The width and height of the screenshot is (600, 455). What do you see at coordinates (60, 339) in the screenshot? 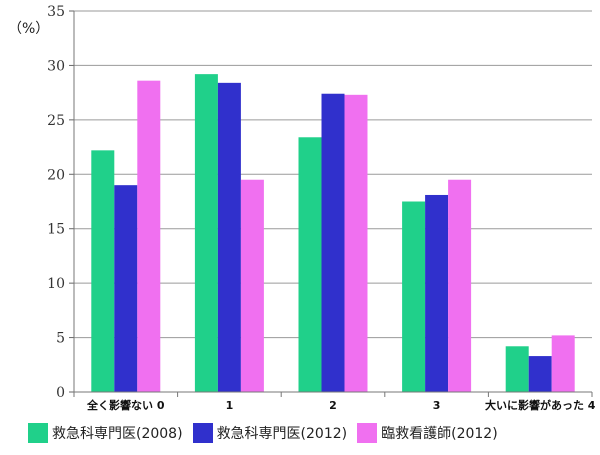
I see `y-tick-label: 5` at bounding box center [60, 339].